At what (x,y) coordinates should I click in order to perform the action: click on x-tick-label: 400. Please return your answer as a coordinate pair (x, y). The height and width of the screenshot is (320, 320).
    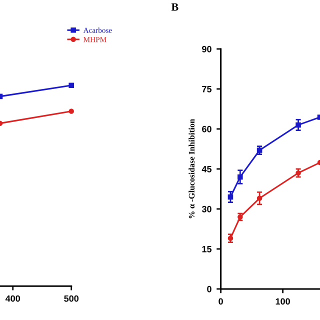
    Looking at the image, I should click on (12, 298).